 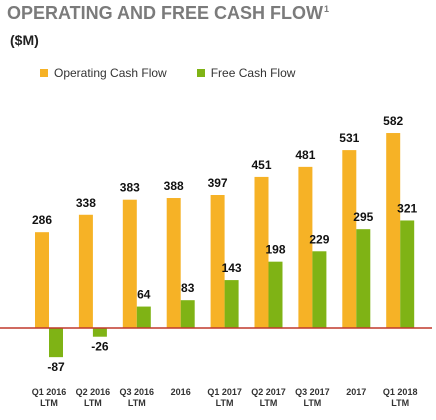 I want to click on label-operating-4: 397, so click(x=218, y=183).